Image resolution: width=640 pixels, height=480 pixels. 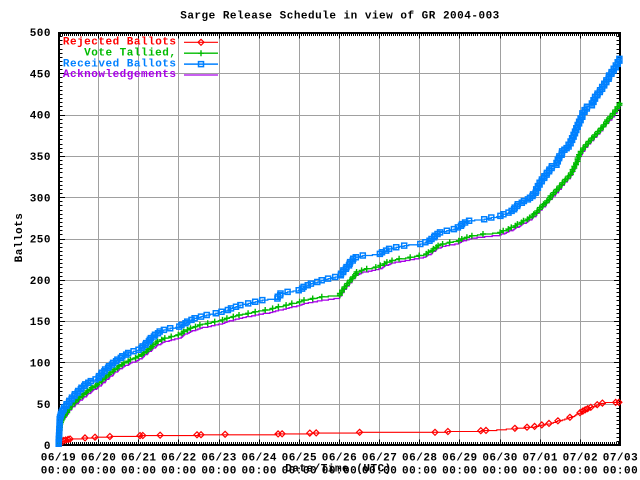 What do you see at coordinates (20, 238) in the screenshot?
I see `svg-text: Ballots` at bounding box center [20, 238].